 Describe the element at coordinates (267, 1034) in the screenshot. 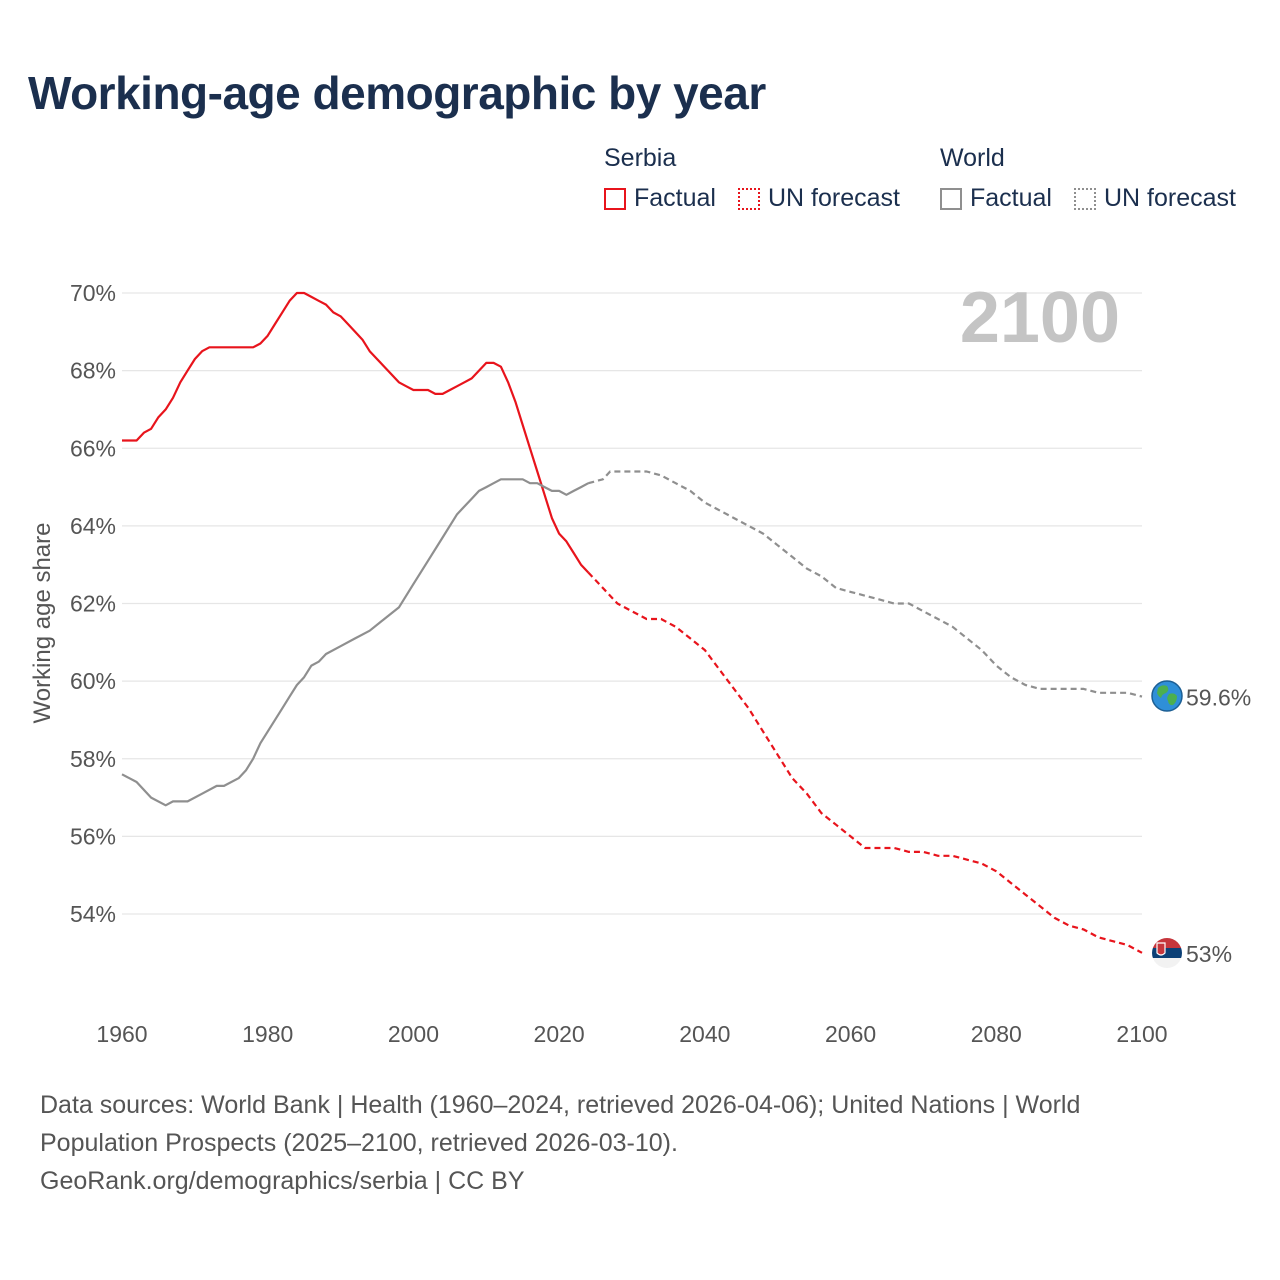

I see `x-tick-label: 1980` at that location.